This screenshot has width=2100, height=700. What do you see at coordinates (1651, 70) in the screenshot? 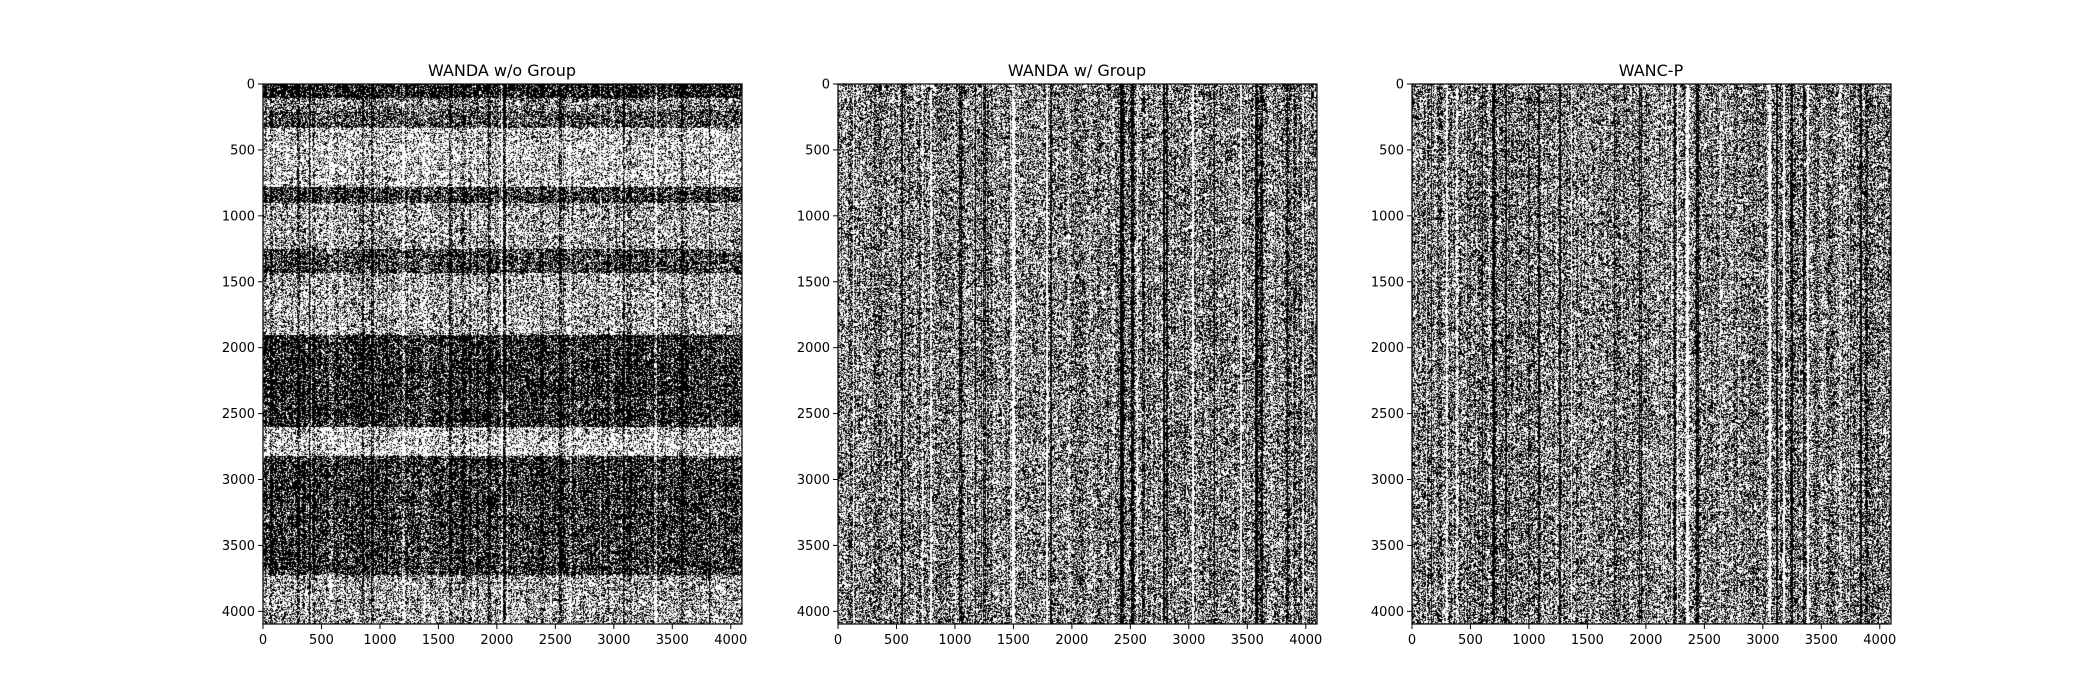
I see `subplot-title: WANC-P` at bounding box center [1651, 70].